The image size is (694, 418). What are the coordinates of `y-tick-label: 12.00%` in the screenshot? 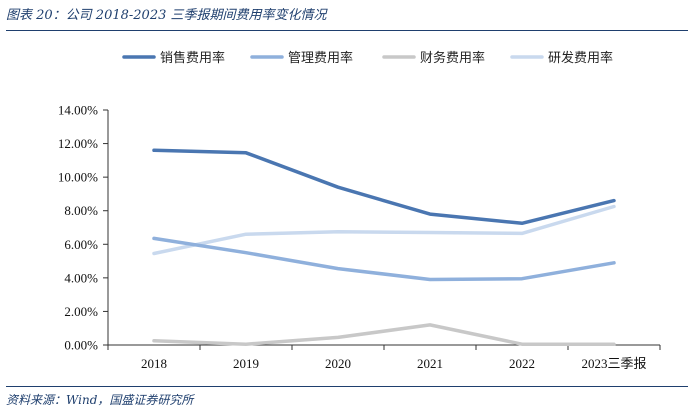 It's located at (78, 143).